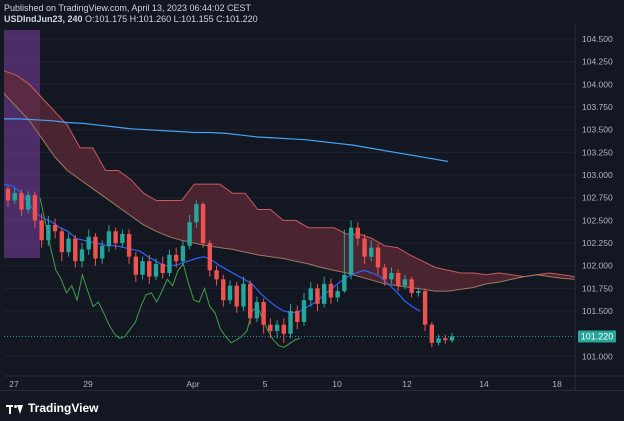 This screenshot has width=624, height=421. Describe the element at coordinates (63, 408) in the screenshot. I see `tradingview-logo-text: TradingView` at that location.